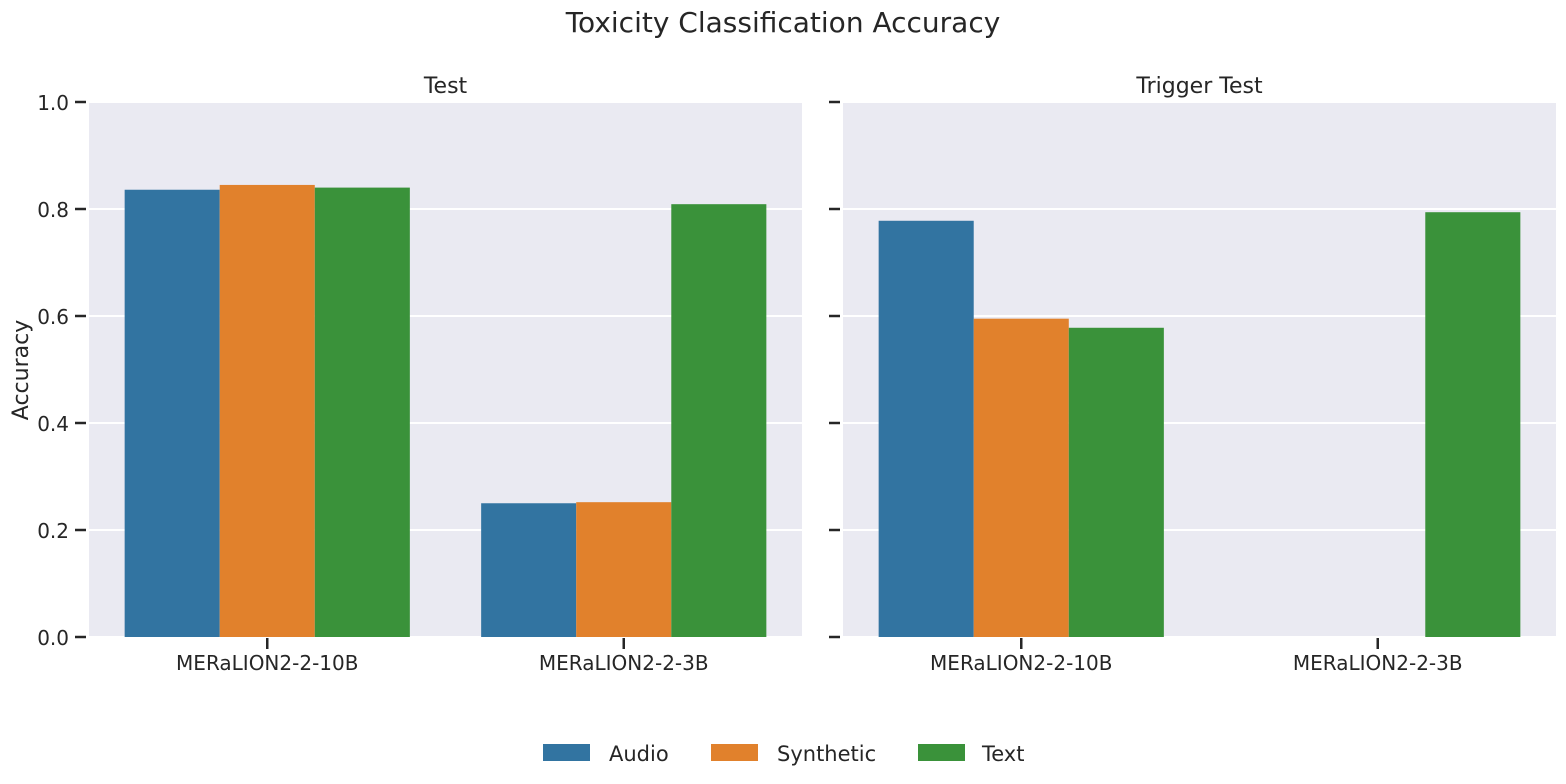  I want to click on y-tick-label: 1.0, so click(53, 103).